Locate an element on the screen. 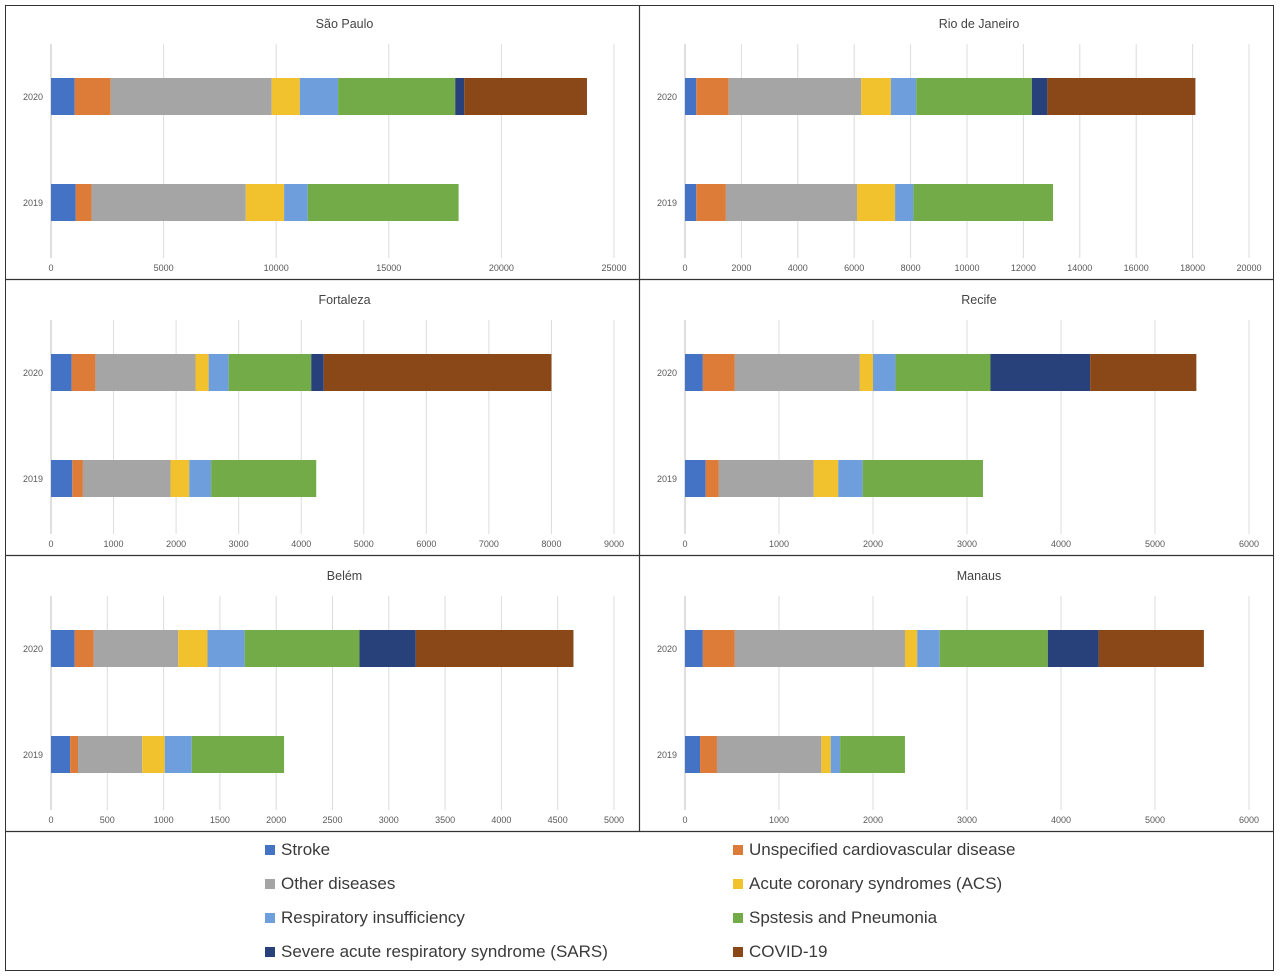 This screenshot has height=976, width=1280. x-tick-label: 7000 is located at coordinates (489, 544).